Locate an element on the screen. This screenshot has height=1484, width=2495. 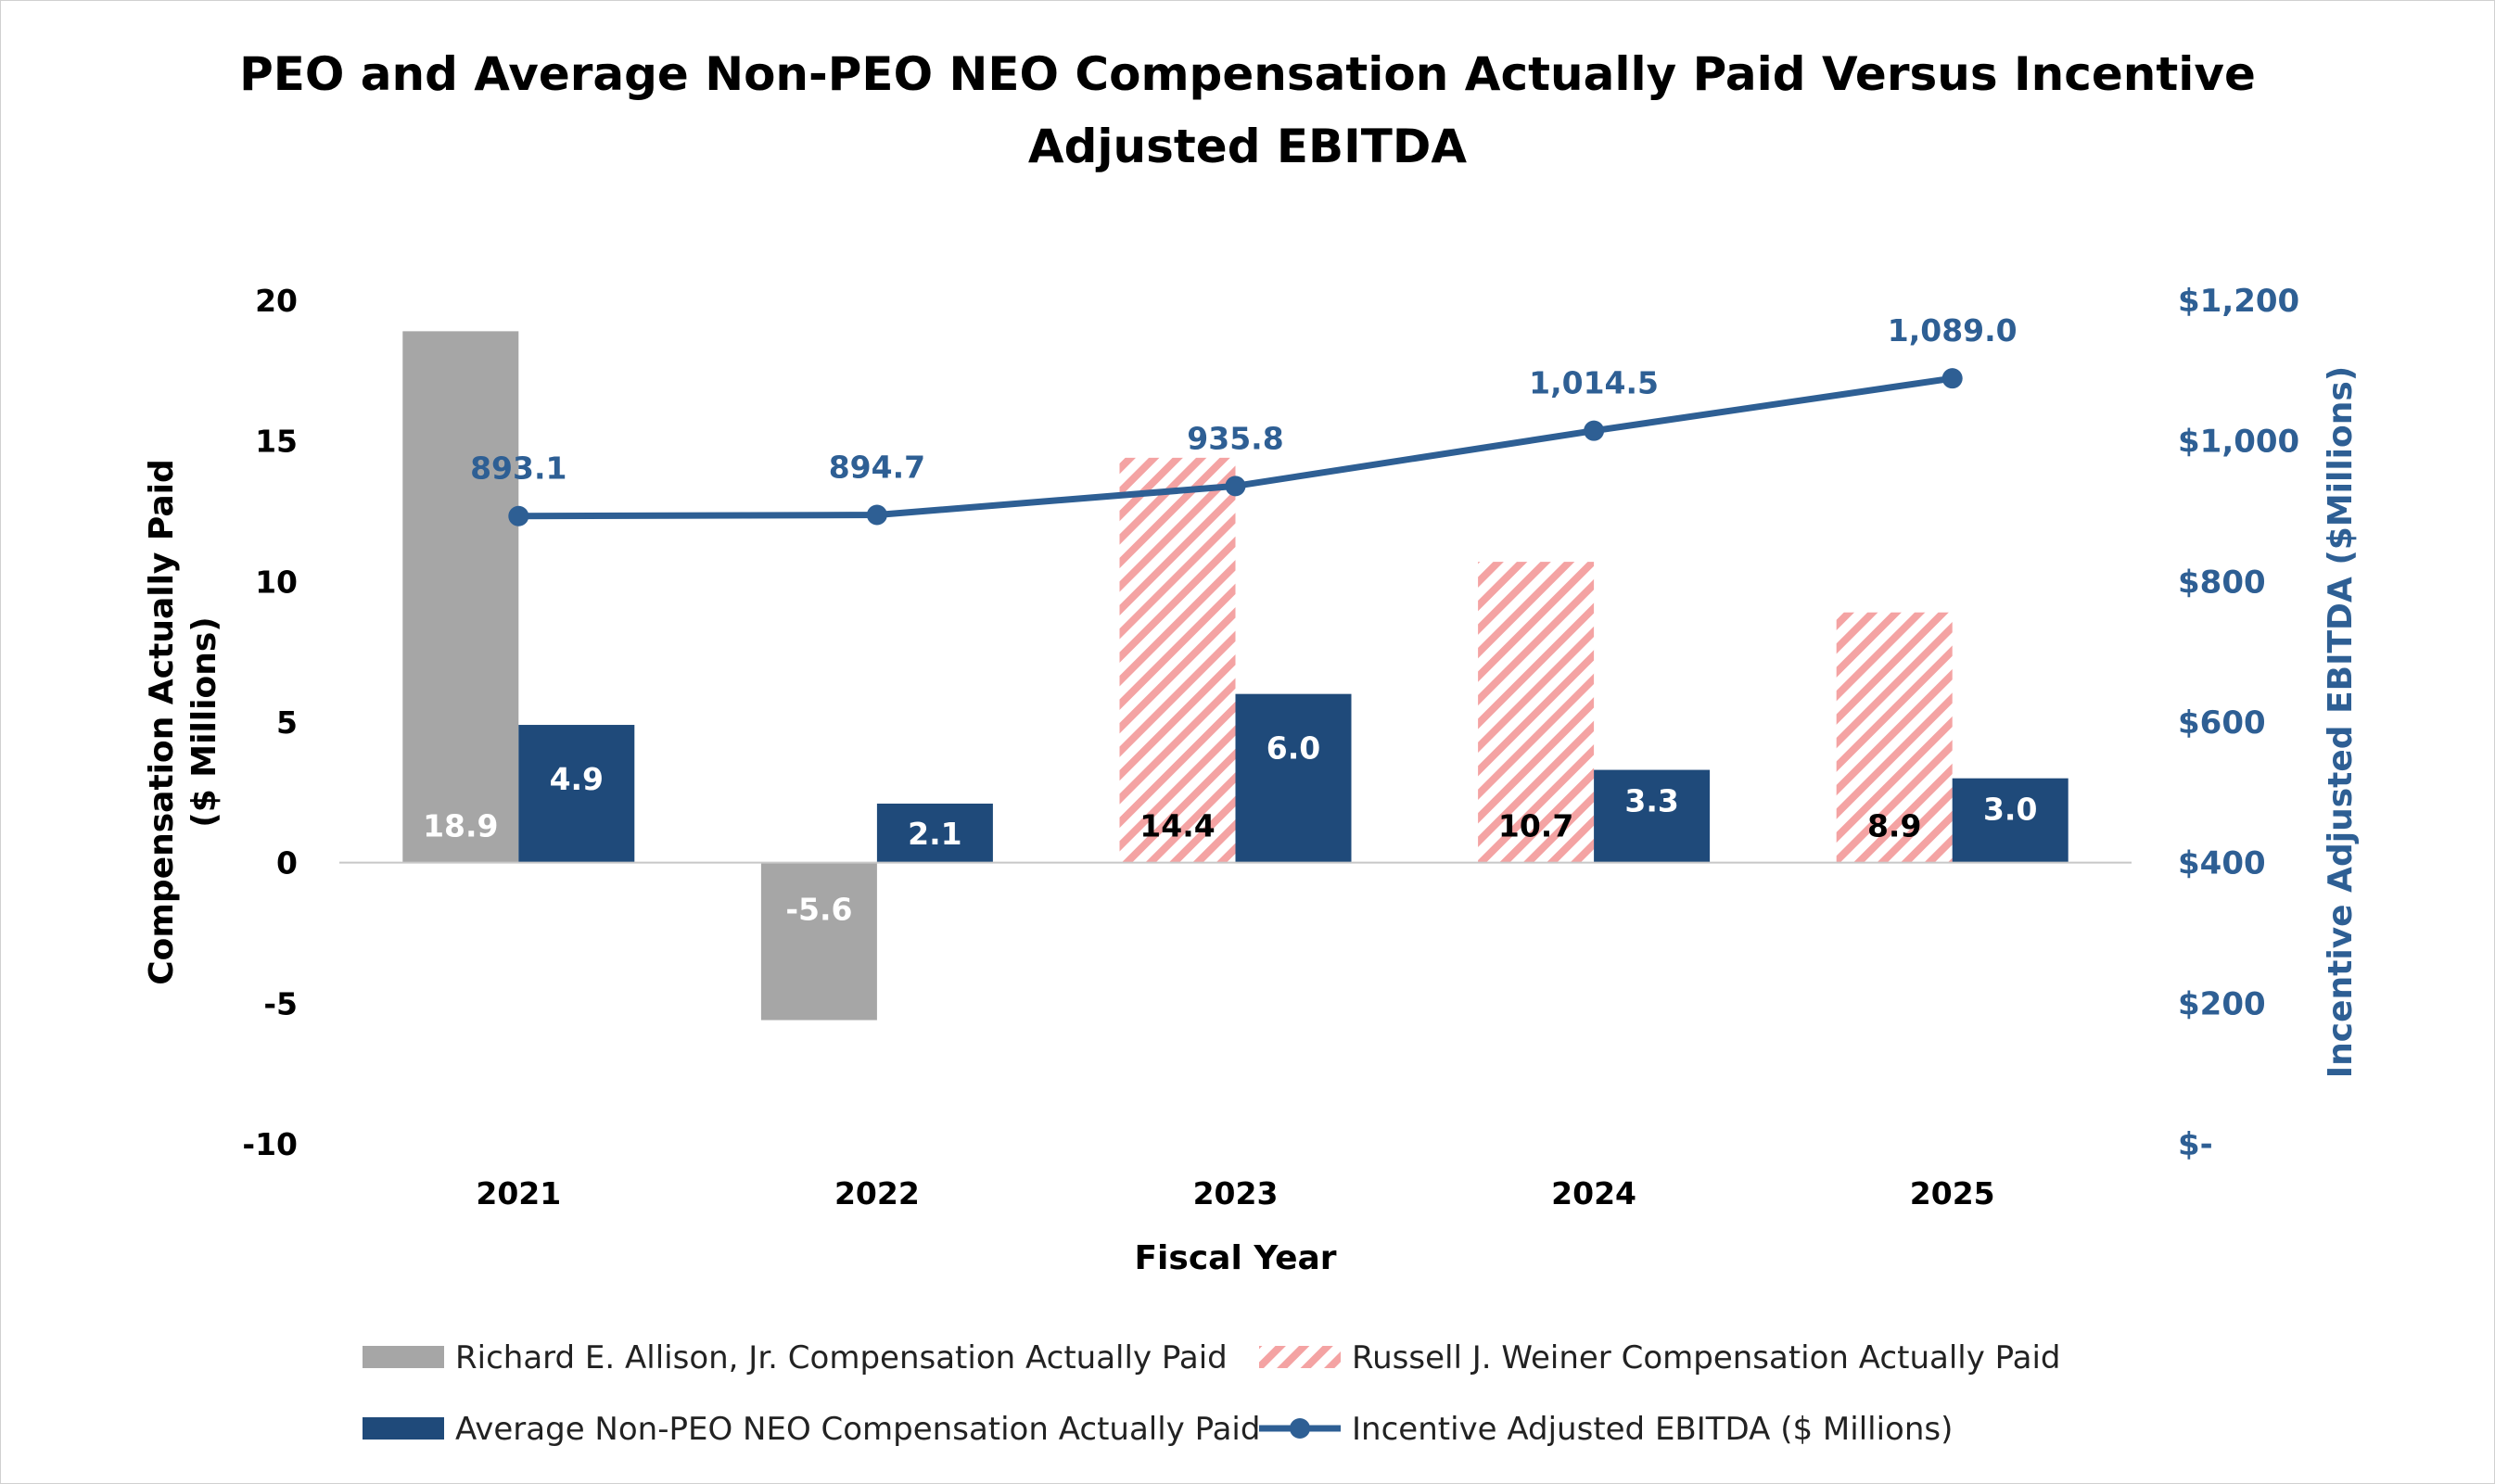
y-tick-label: 5 is located at coordinates (287, 722).